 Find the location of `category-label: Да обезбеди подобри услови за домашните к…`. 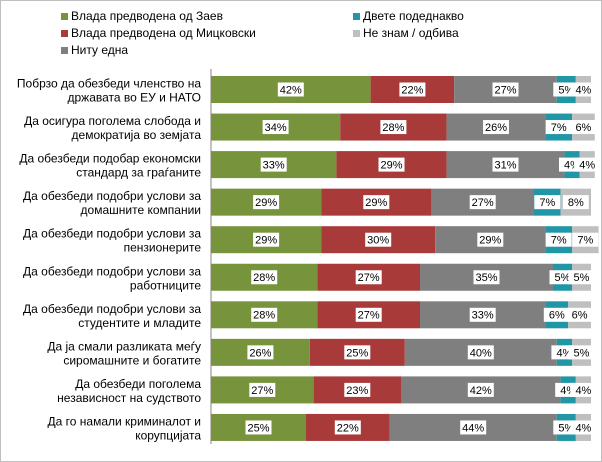

category-label: Да обезбеди подобри услови за домашните к… is located at coordinates (112, 203).